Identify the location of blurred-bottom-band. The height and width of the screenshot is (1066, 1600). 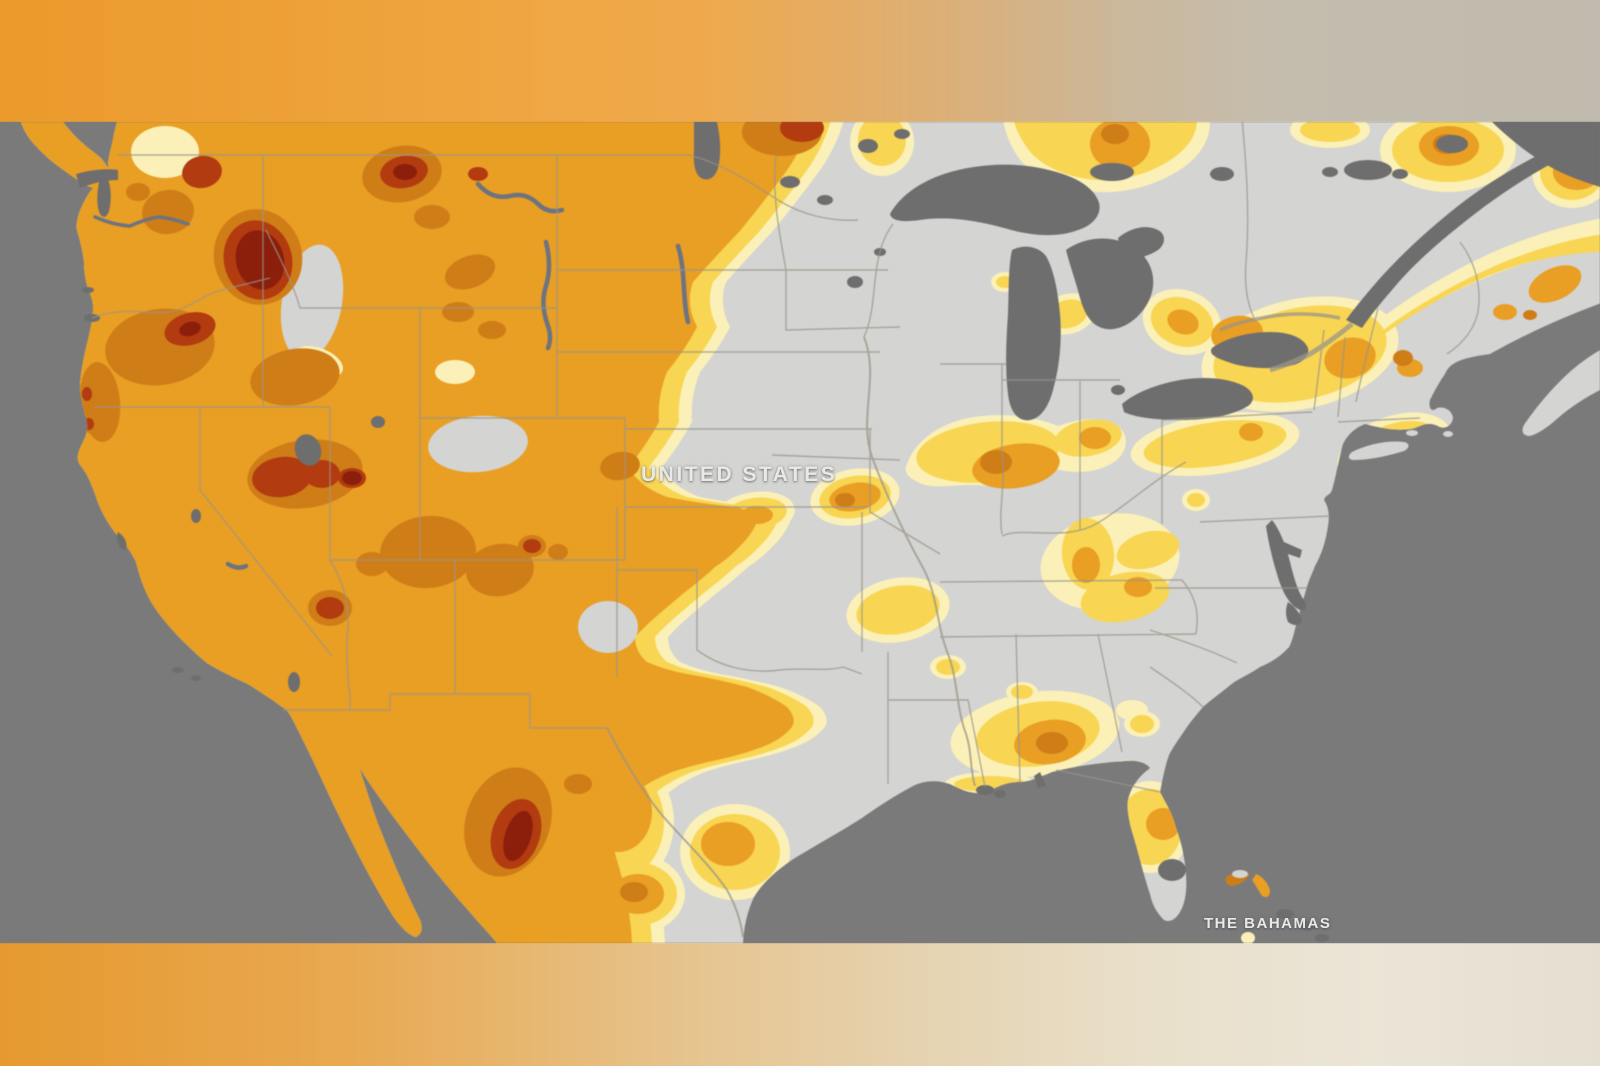
(800, 1004).